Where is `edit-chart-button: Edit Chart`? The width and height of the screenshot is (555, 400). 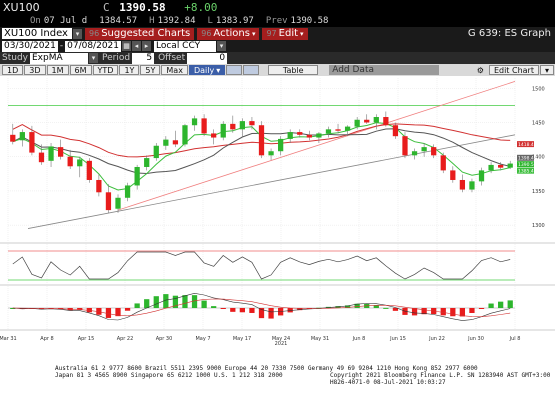
edit-chart-button: Edit Chart is located at coordinates (513, 70).